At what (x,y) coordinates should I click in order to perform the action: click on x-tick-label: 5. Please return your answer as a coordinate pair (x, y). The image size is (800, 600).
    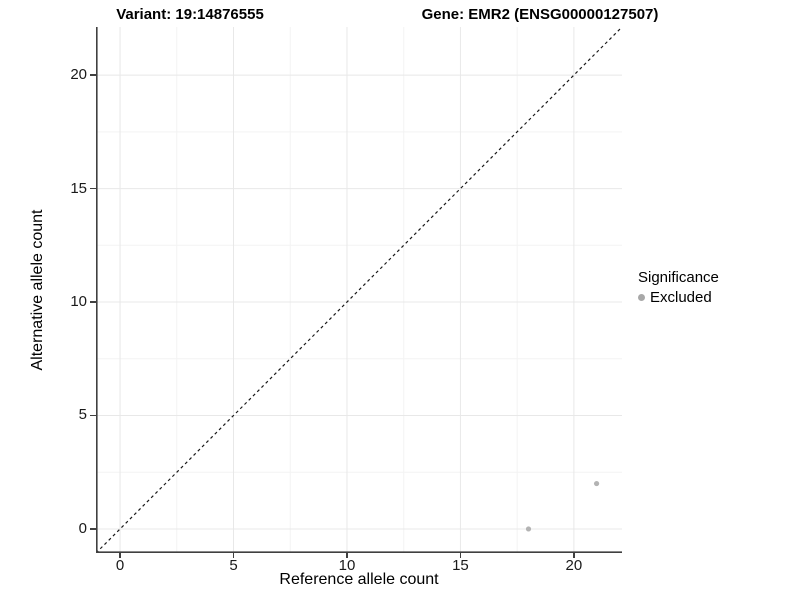
    Looking at the image, I should click on (233, 565).